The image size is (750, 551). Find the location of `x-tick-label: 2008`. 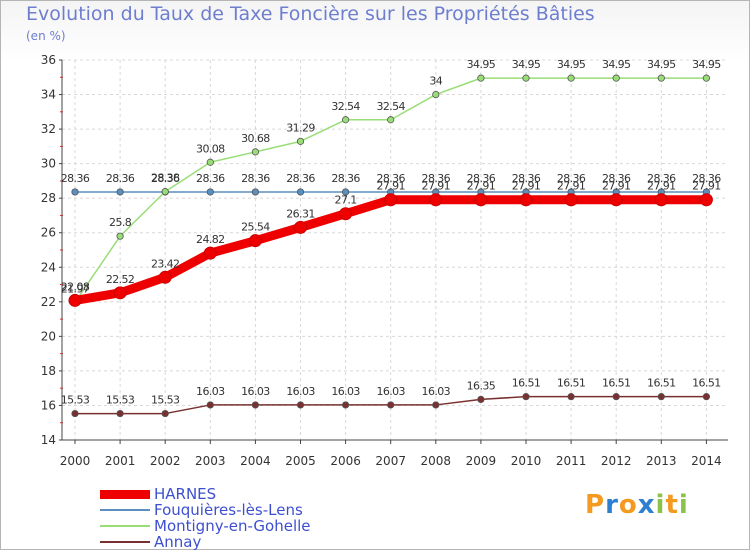

x-tick-label: 2008 is located at coordinates (436, 461).